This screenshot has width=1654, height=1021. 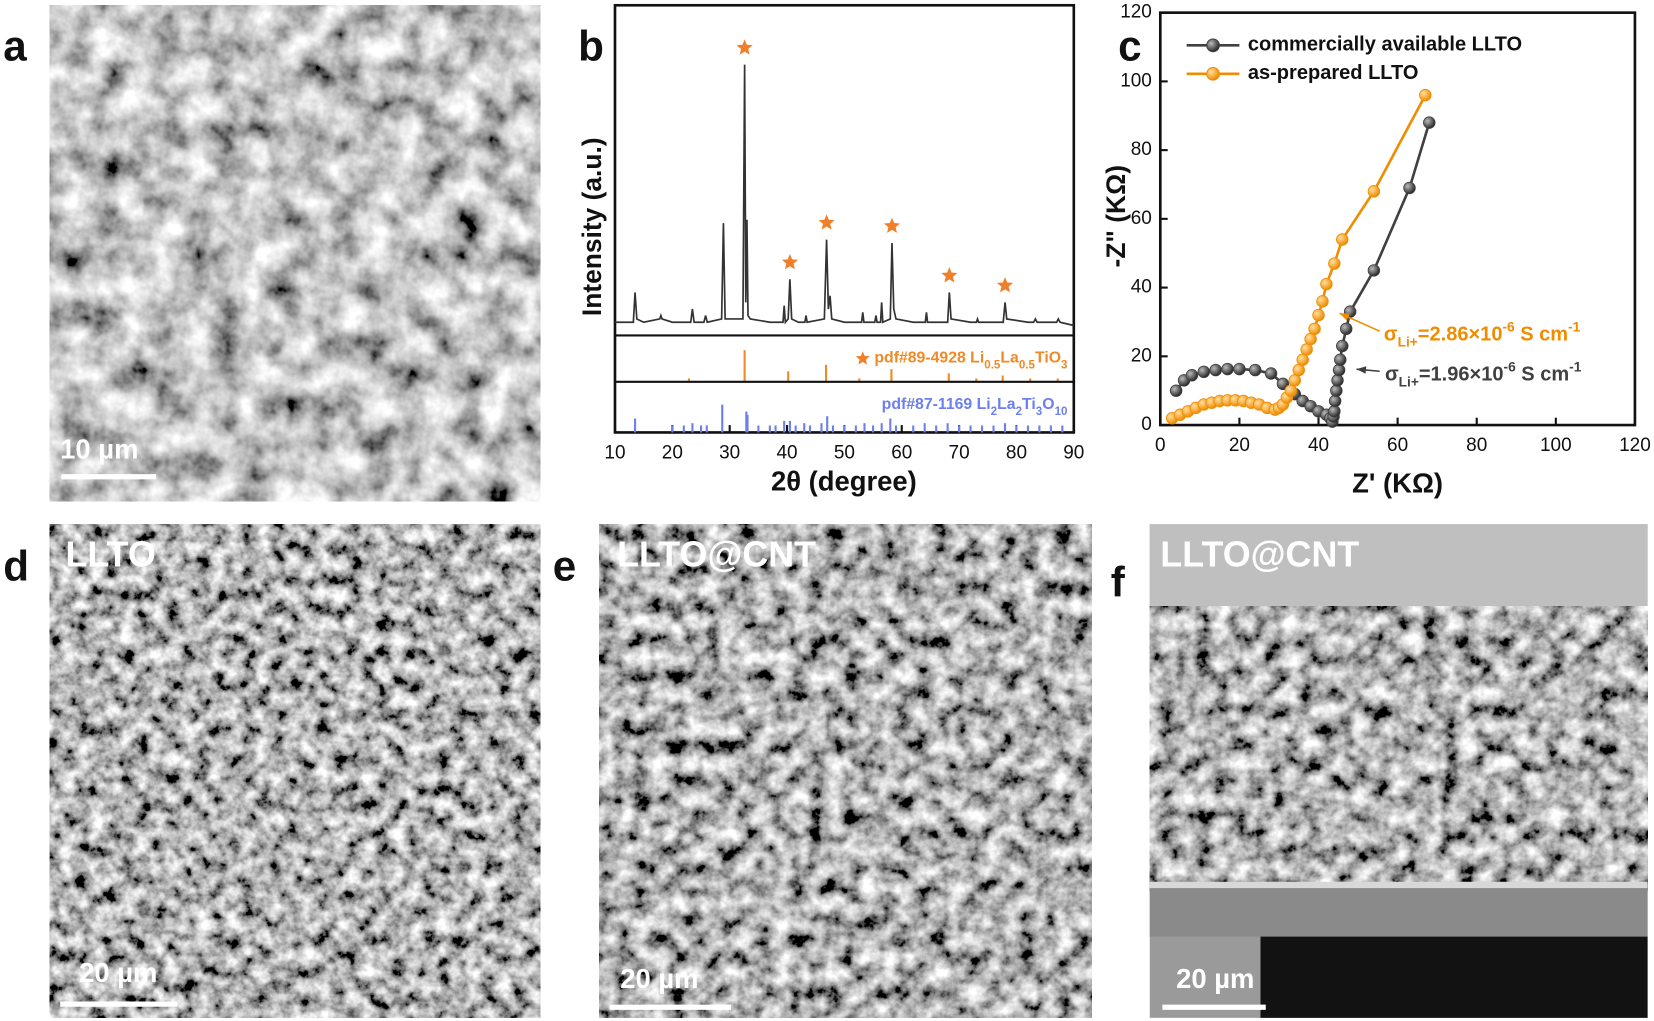 I want to click on sem-substrate-edge, so click(x=1398, y=885).